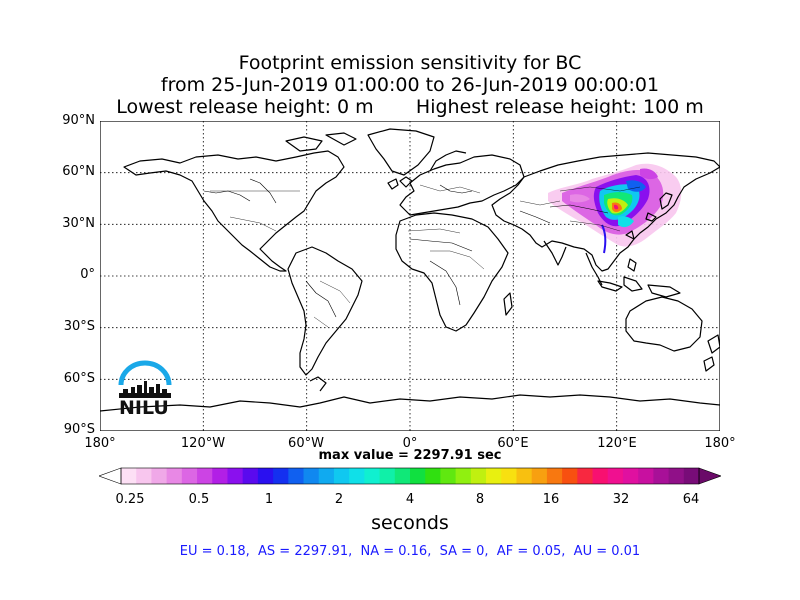 The image size is (800, 600). What do you see at coordinates (203, 443) in the screenshot?
I see `lon-label-120w: 120°W` at bounding box center [203, 443].